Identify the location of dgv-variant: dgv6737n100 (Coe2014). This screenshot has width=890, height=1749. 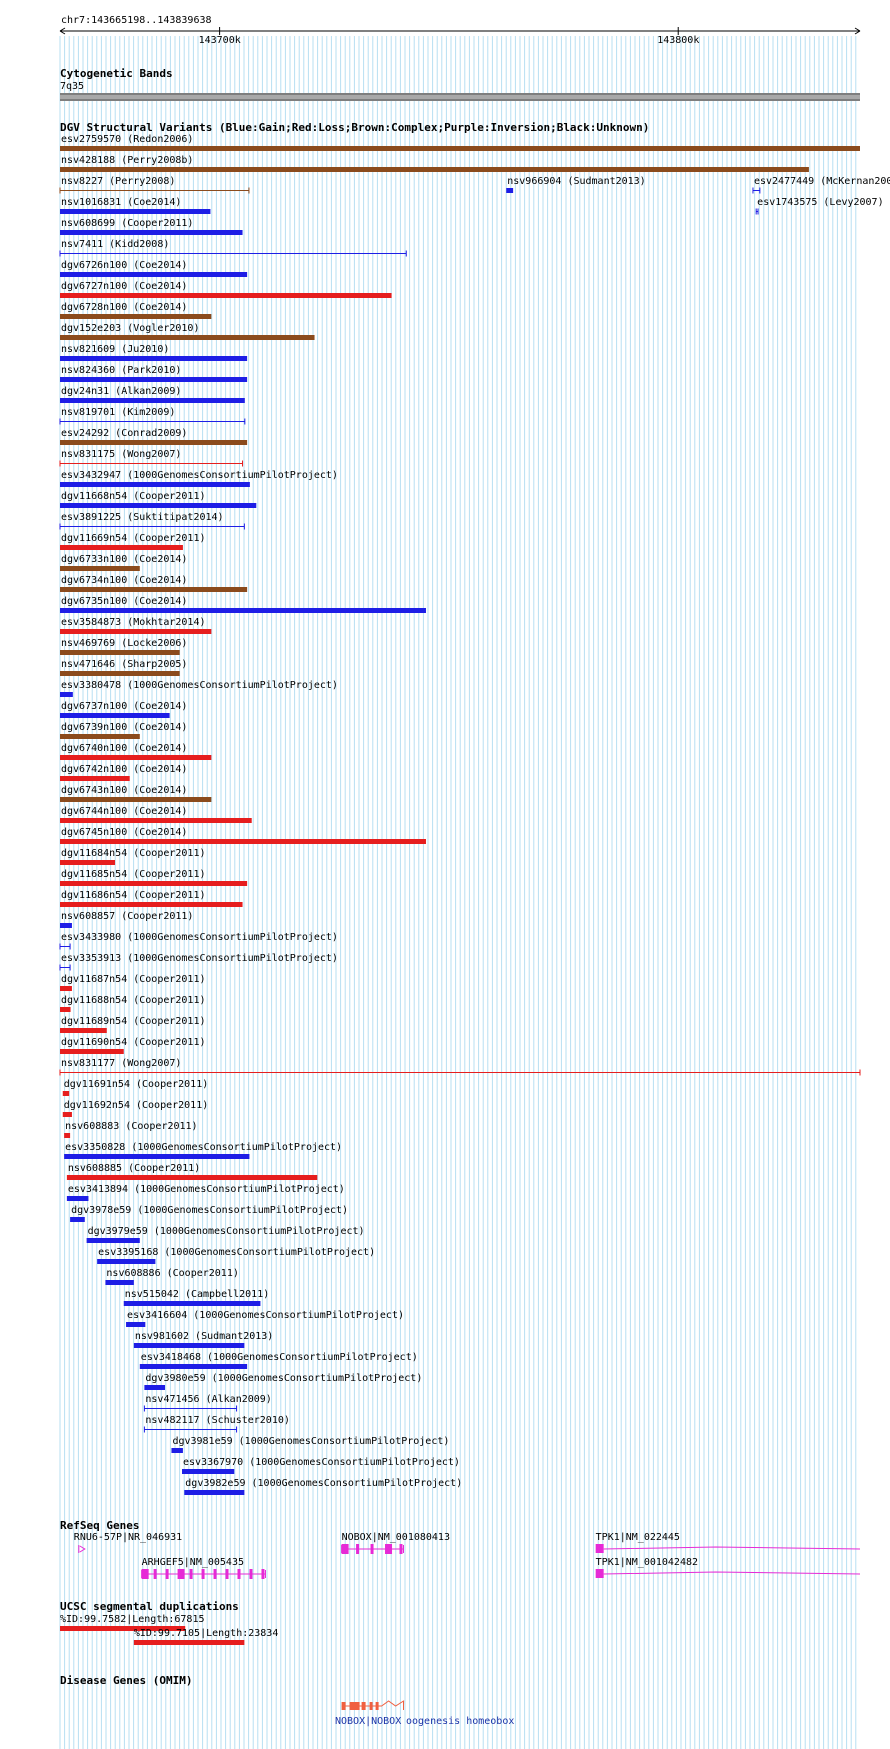
(123, 709).